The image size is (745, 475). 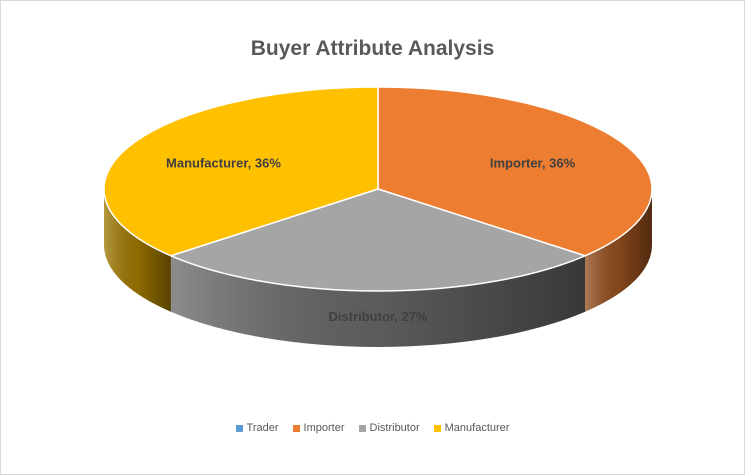 I want to click on chart-title: Buyer Attribute Analysis, so click(x=372, y=48).